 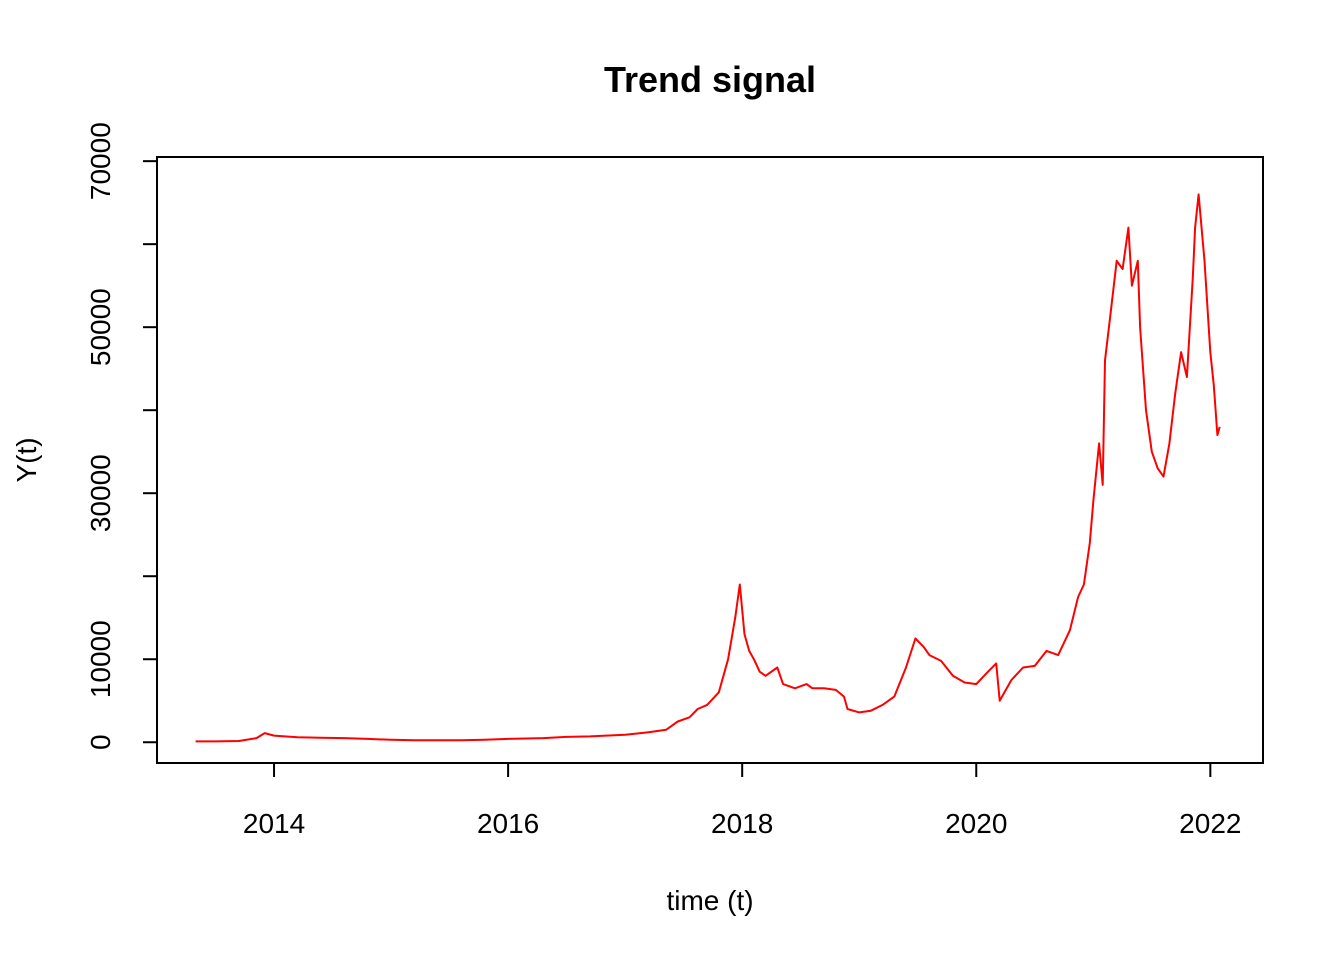 What do you see at coordinates (710, 79) in the screenshot?
I see `chart-title: Trend signal` at bounding box center [710, 79].